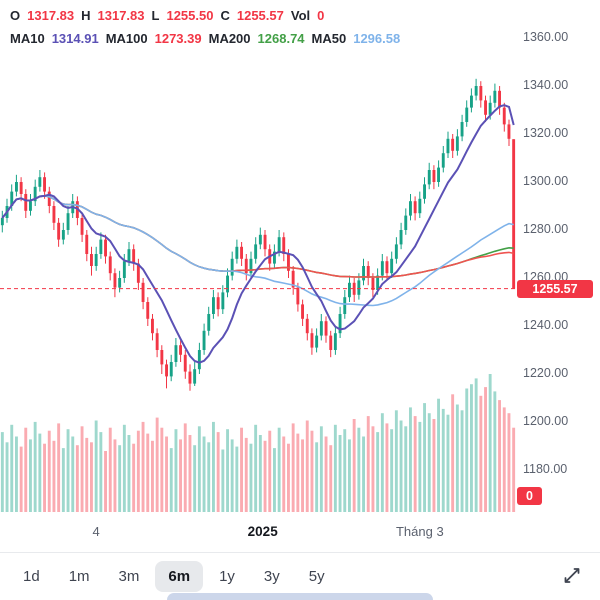  Describe the element at coordinates (546, 325) in the screenshot. I see `y-axis-label: 1240.00` at that location.